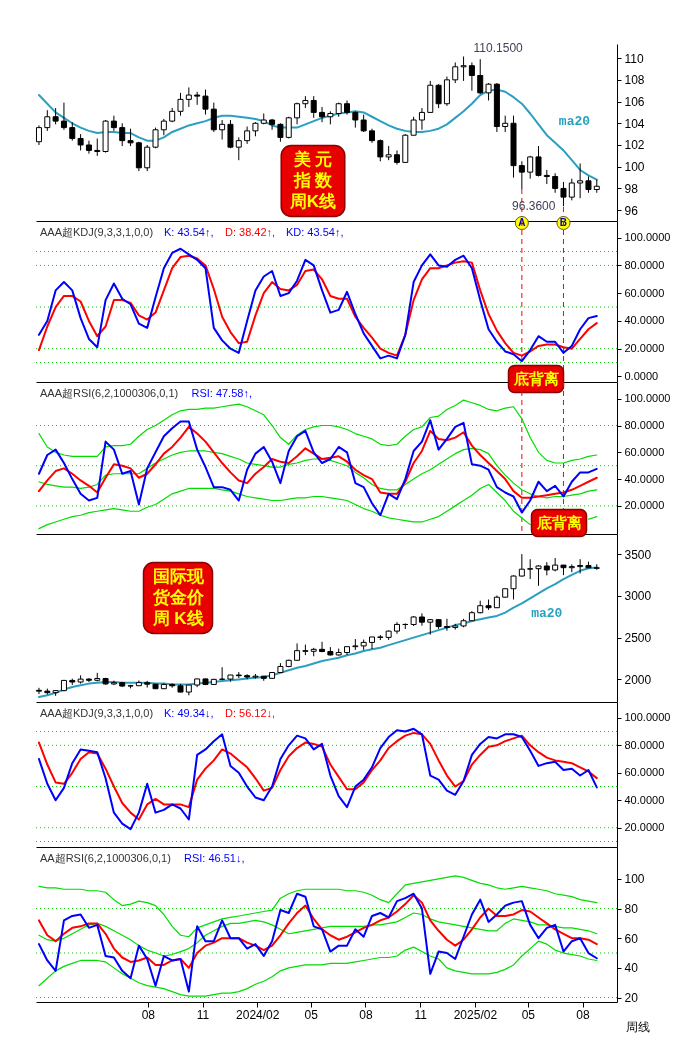 Image resolution: width=680 pixels, height=1040 pixels. Describe the element at coordinates (258, 1014) in the screenshot. I see `x-tick-label: 2024/02` at that location.